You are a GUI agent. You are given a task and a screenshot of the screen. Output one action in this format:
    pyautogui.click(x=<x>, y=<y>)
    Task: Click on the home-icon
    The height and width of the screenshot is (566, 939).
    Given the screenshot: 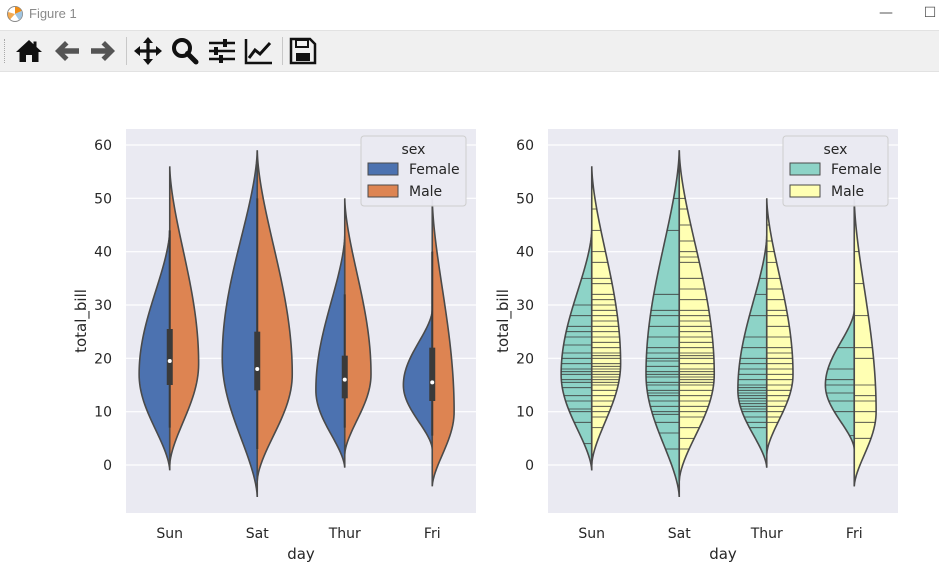 What is the action you would take?
    pyautogui.click(x=29, y=51)
    